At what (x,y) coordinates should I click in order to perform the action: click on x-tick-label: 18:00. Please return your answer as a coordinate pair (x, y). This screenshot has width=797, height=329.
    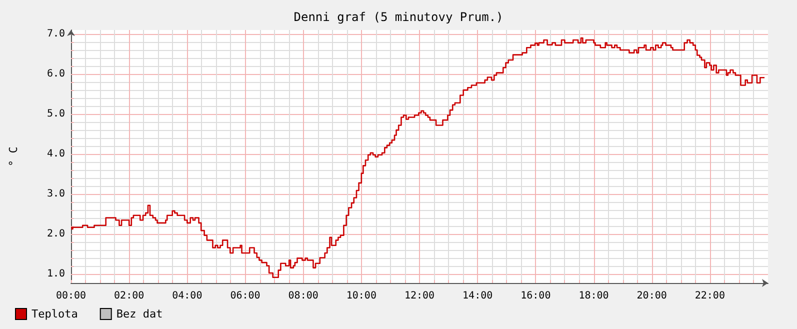
    Looking at the image, I should click on (593, 296).